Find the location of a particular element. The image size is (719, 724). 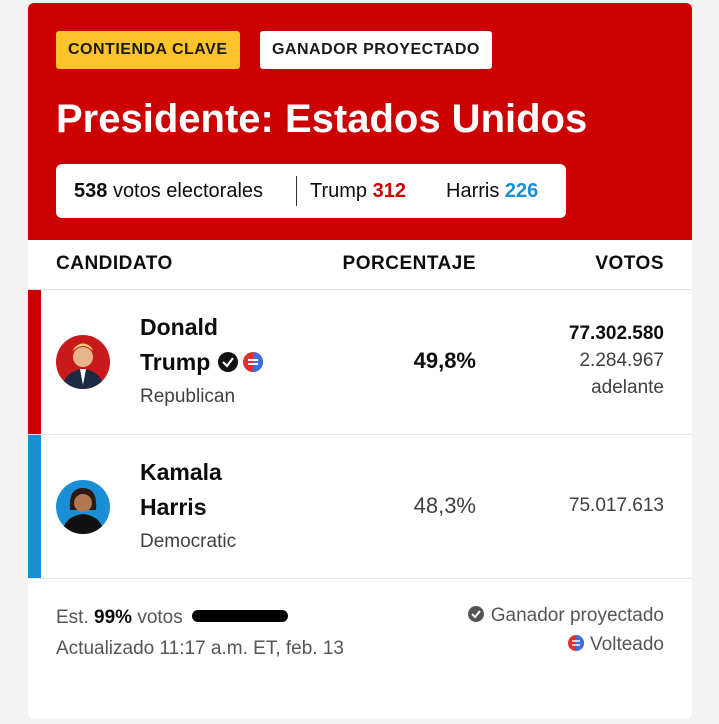

lead: 2.284.967 is located at coordinates (621, 360).